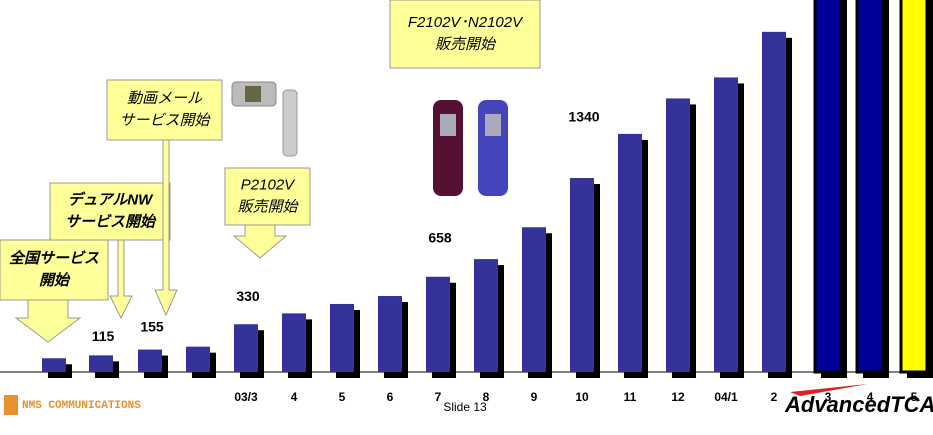  Describe the element at coordinates (246, 397) in the screenshot. I see `x-tick-label: 03/3` at that location.